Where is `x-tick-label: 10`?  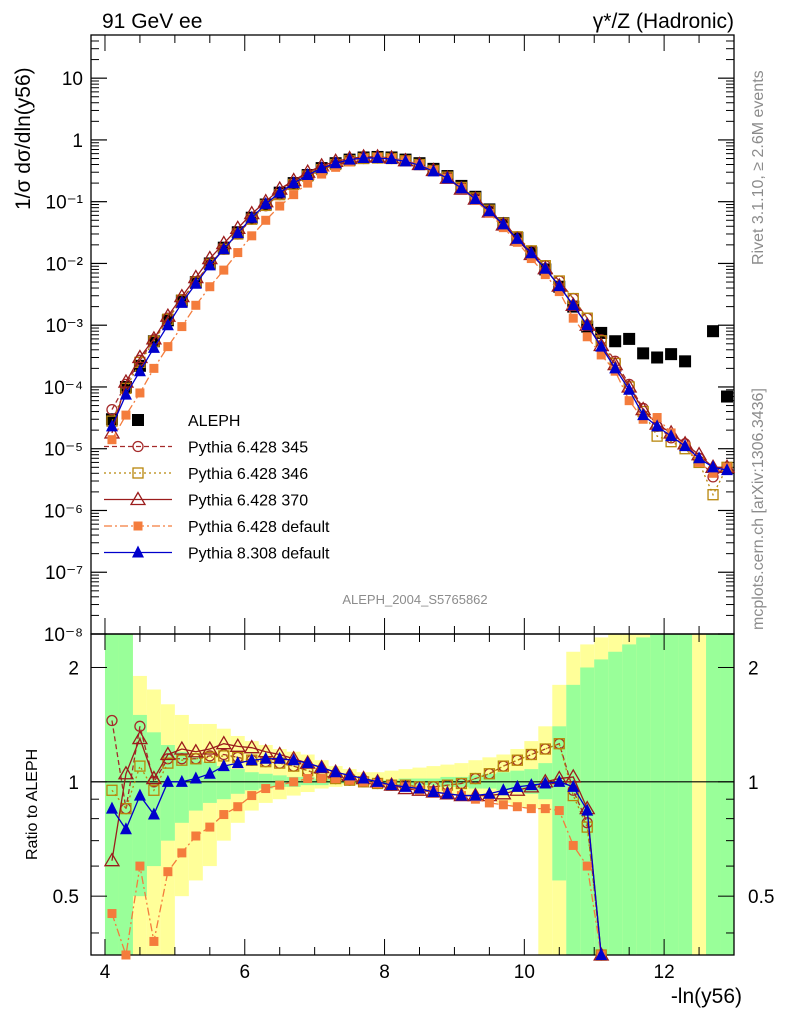 x-tick-label: 10 is located at coordinates (524, 972).